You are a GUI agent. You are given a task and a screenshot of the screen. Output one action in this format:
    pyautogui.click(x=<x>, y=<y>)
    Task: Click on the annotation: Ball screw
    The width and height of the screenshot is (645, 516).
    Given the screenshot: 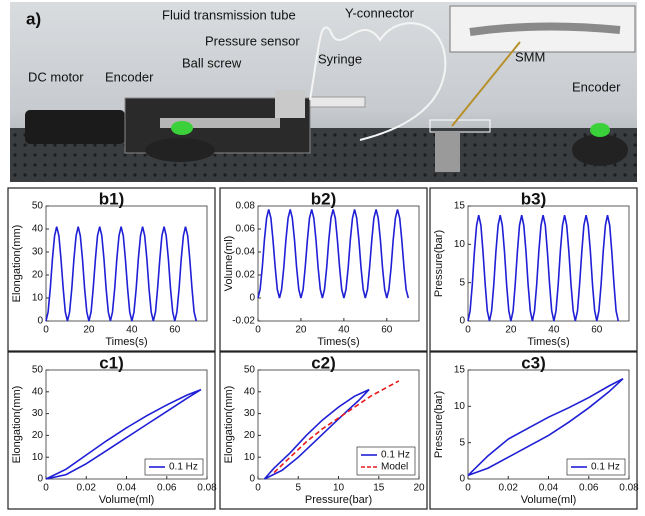 What is the action you would take?
    pyautogui.click(x=212, y=62)
    